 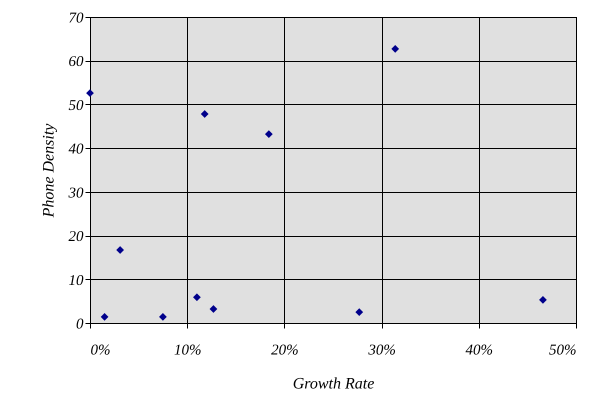 What do you see at coordinates (76, 106) in the screenshot?
I see `y-tick-label: 50` at bounding box center [76, 106].